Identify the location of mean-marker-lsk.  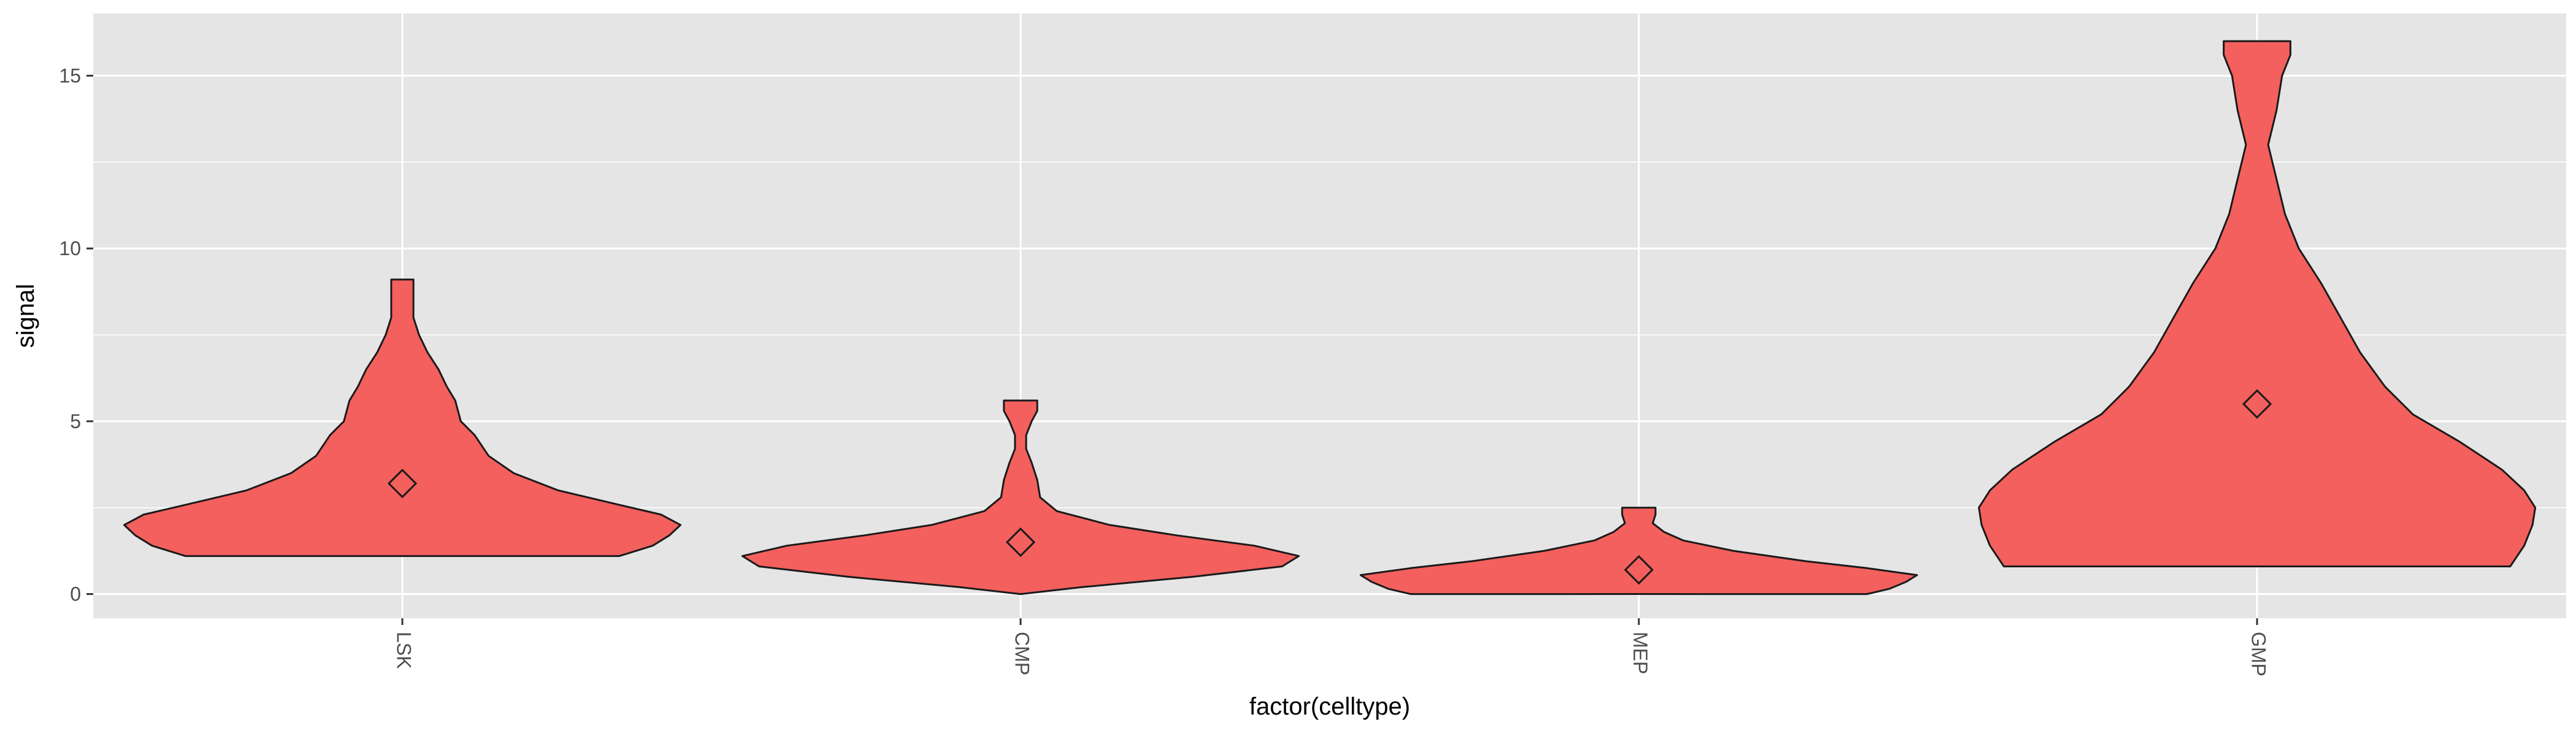
(402, 484).